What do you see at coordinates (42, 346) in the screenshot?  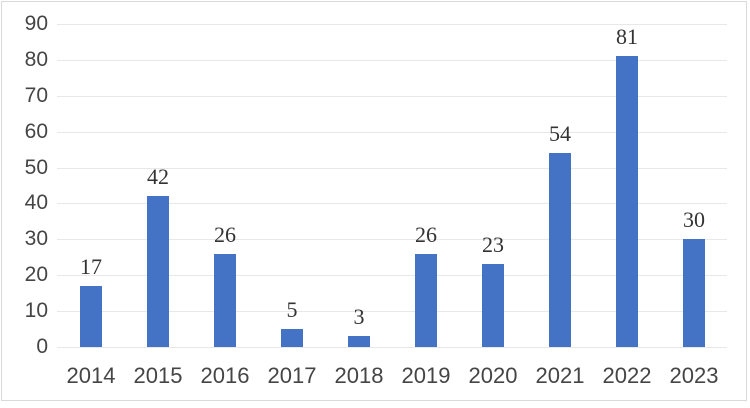 I see `y-tick-label: 0` at bounding box center [42, 346].